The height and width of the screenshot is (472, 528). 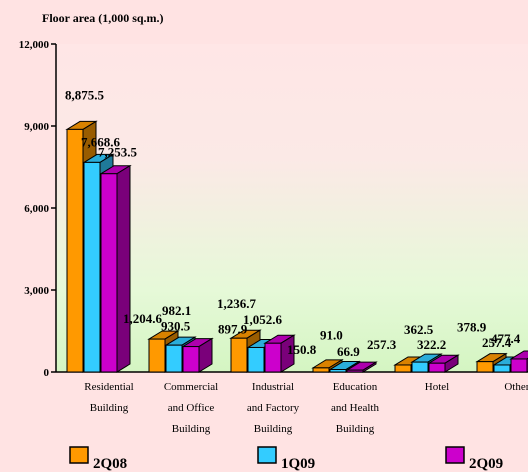 What do you see at coordinates (47, 373) in the screenshot?
I see `y-tick-label: 0` at bounding box center [47, 373].